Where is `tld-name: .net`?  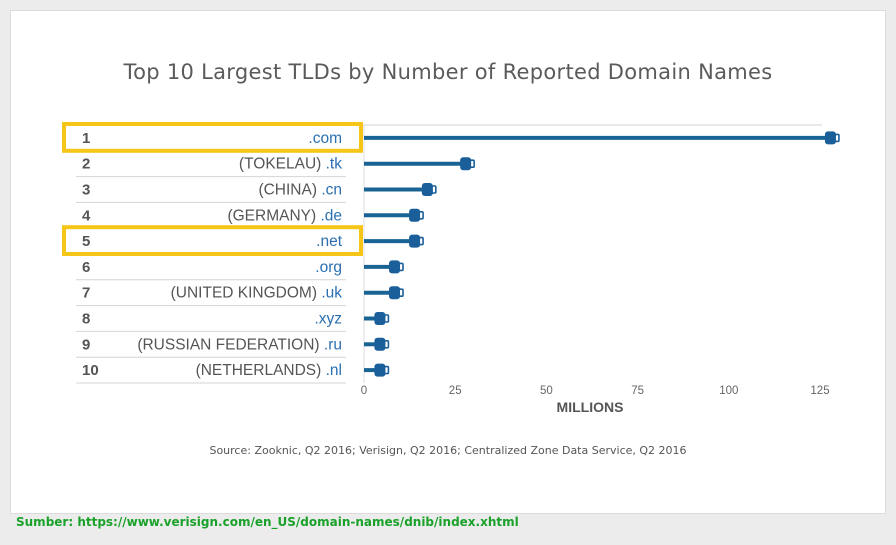
tld-name: .net is located at coordinates (329, 241).